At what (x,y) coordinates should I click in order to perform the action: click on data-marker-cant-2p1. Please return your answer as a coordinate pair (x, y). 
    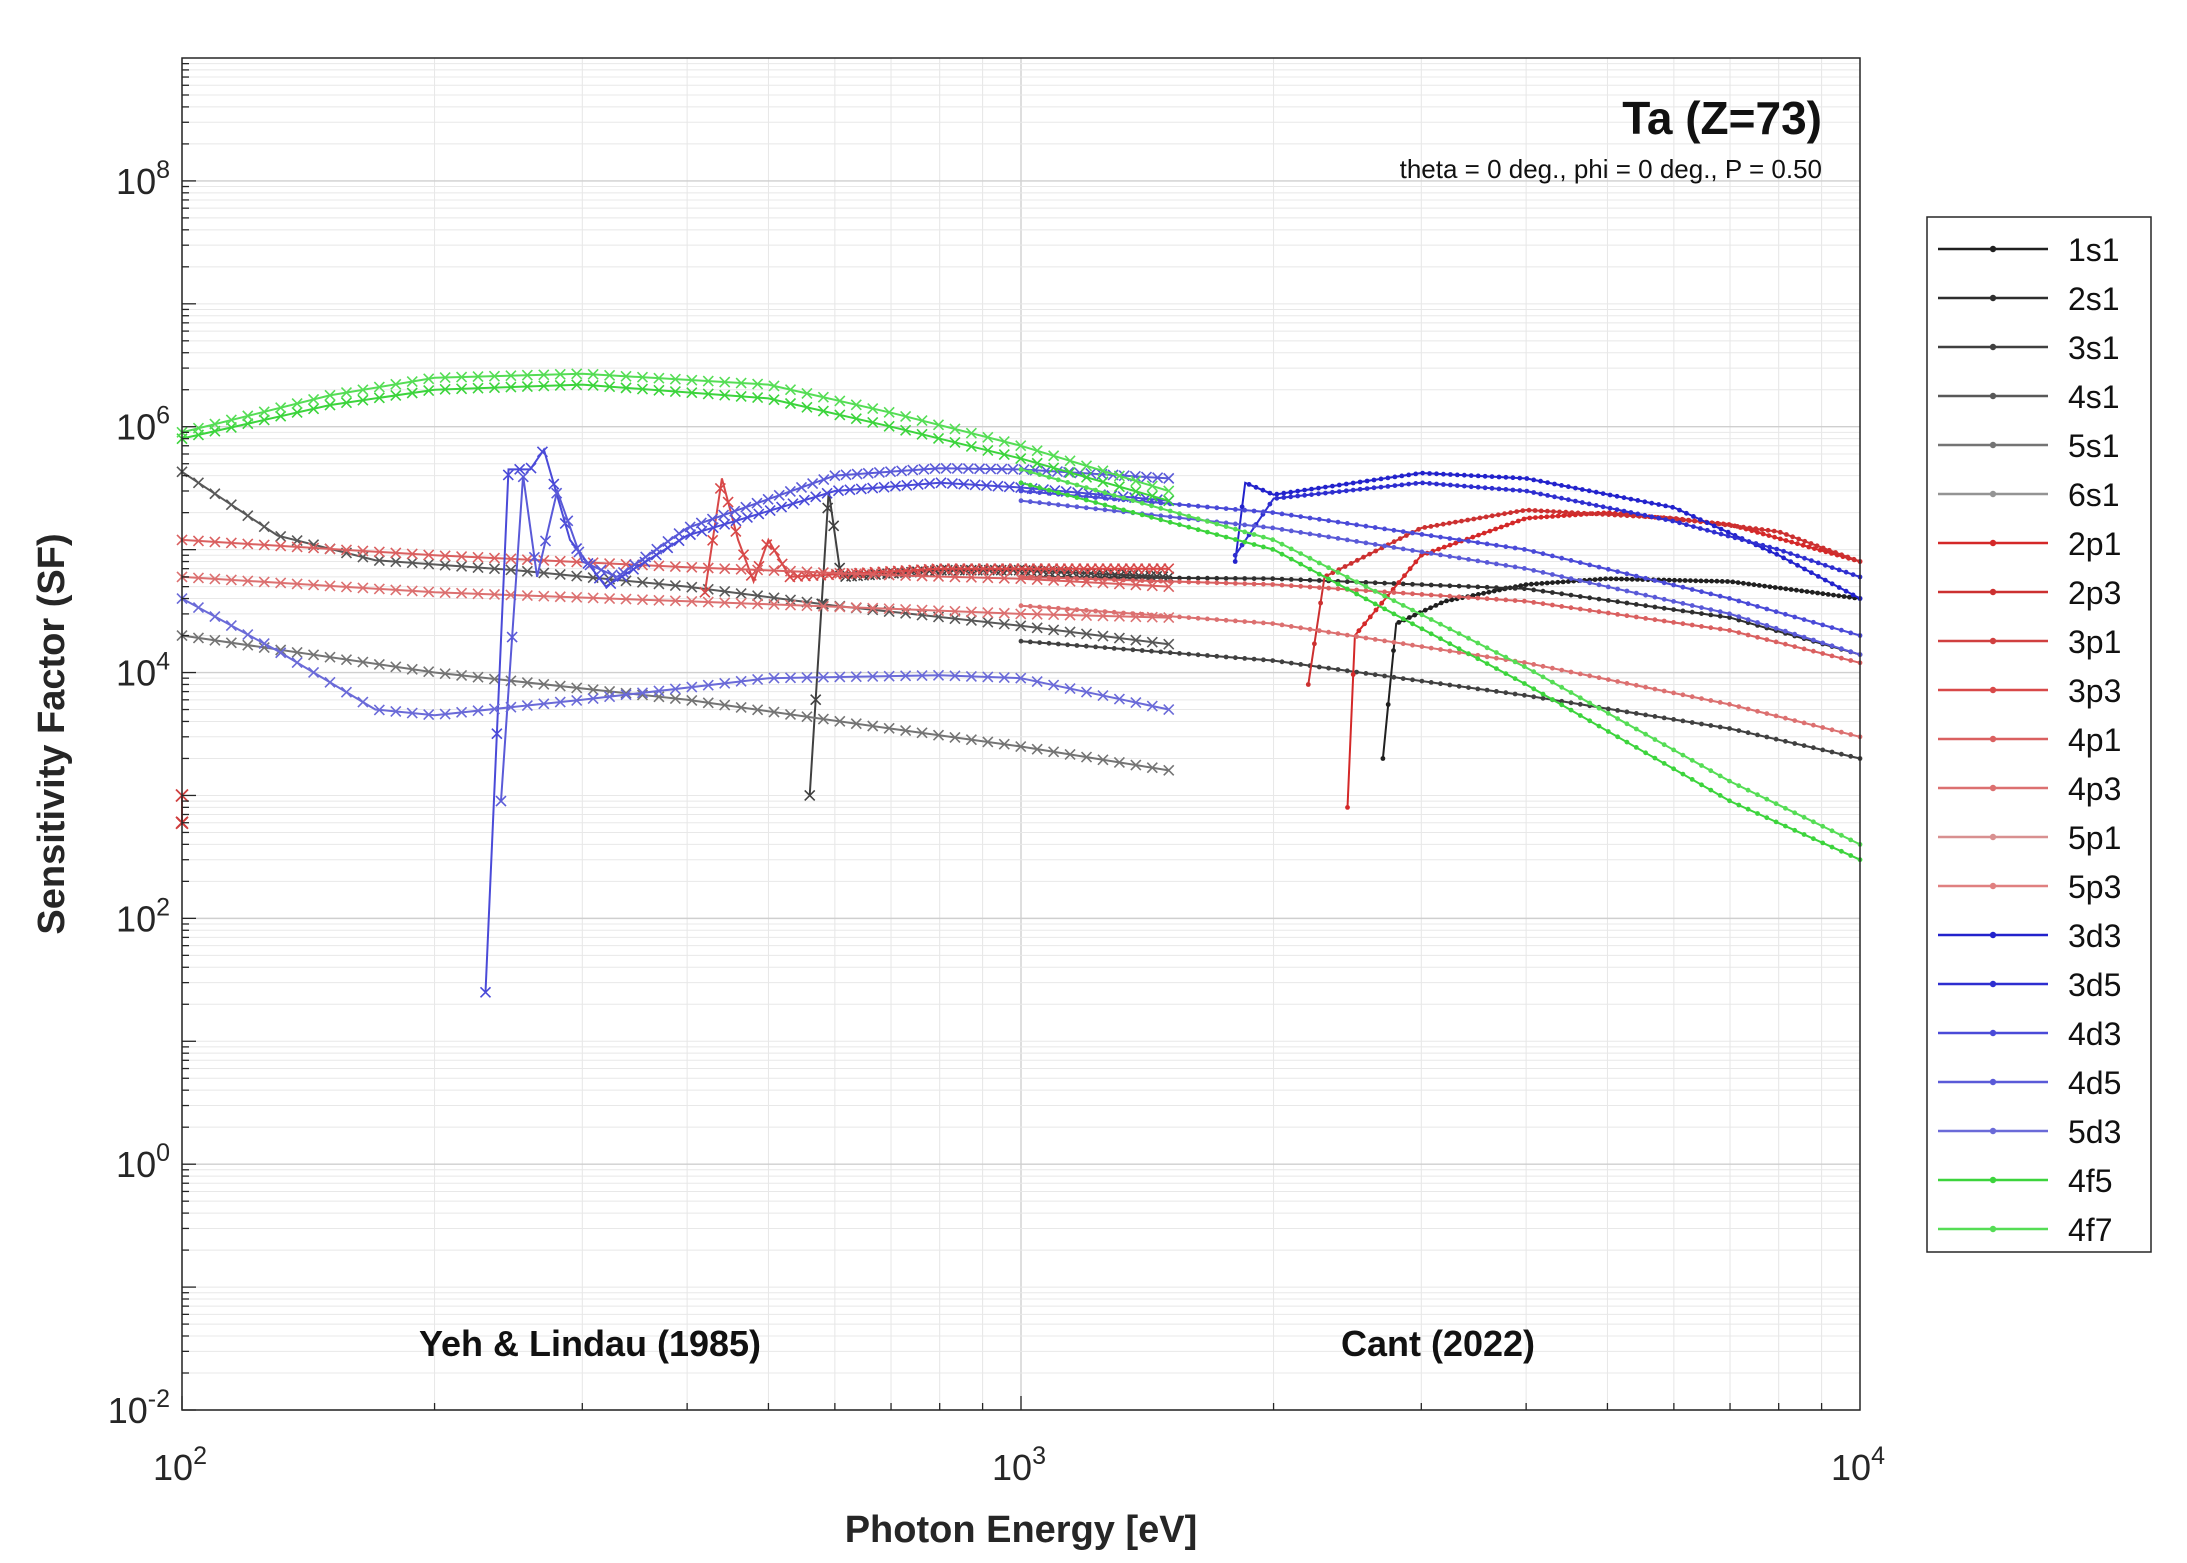
    Looking at the image, I should click on (1803, 545).